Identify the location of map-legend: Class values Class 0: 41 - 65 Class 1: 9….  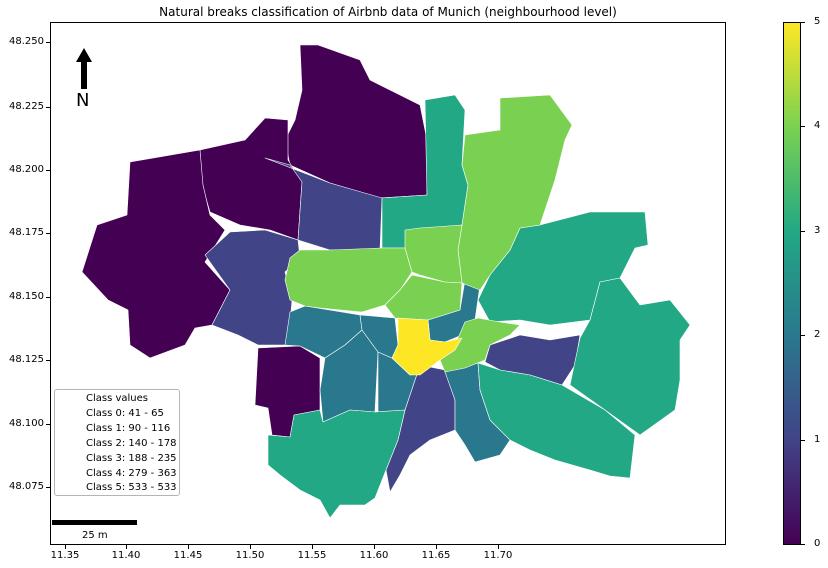
(117, 442).